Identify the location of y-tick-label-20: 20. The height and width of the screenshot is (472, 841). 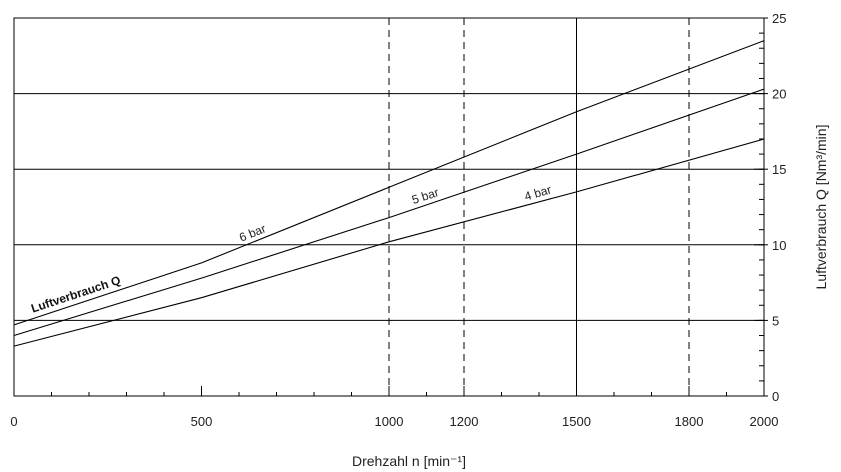
(779, 94).